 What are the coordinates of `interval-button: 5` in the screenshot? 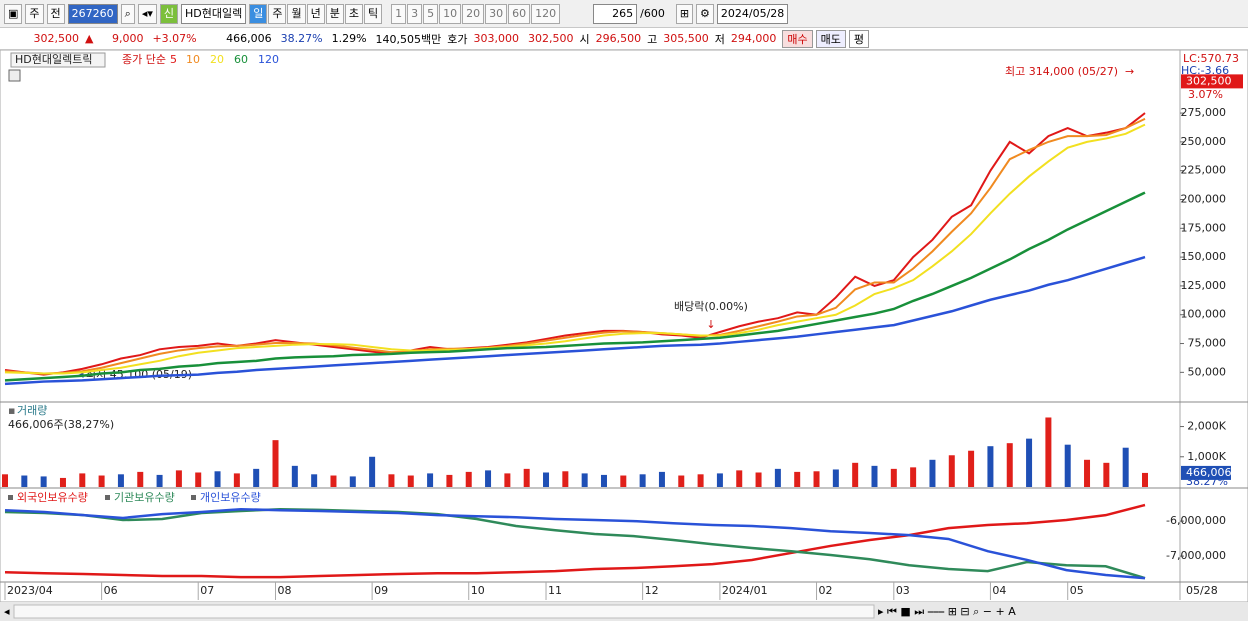 It's located at (431, 13).